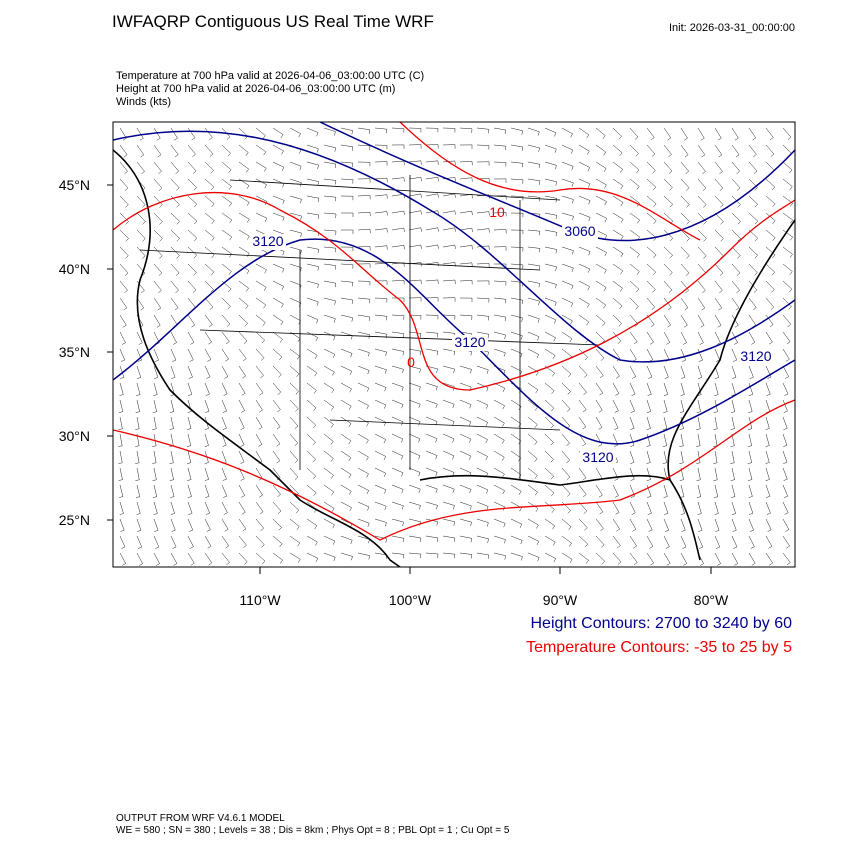 This screenshot has height=850, width=850. What do you see at coordinates (497, 212) in the screenshot?
I see `temperature-contour-label: 10` at bounding box center [497, 212].